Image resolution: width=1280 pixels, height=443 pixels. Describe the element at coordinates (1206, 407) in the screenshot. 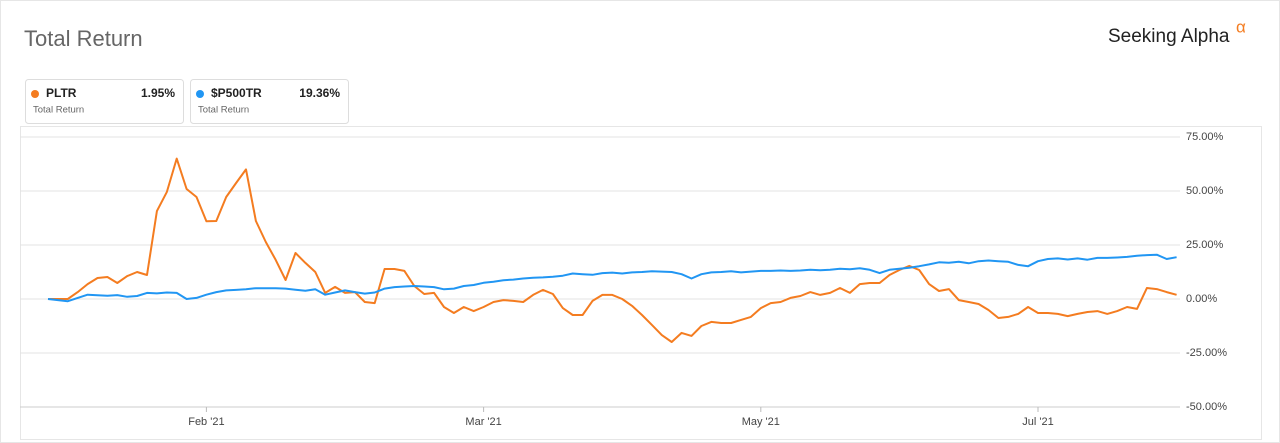

I see `y-tick-label: -50.00%` at that location.